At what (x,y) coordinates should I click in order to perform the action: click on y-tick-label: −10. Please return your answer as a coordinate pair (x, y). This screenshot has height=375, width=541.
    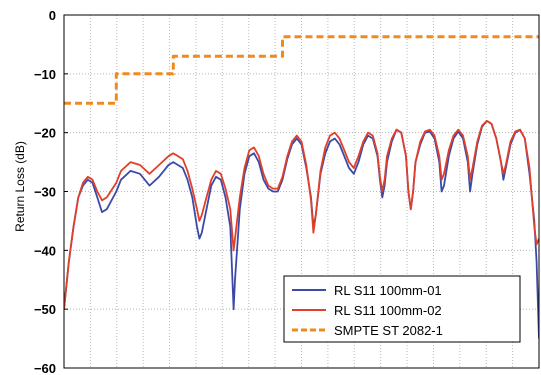
    Looking at the image, I should click on (45, 74).